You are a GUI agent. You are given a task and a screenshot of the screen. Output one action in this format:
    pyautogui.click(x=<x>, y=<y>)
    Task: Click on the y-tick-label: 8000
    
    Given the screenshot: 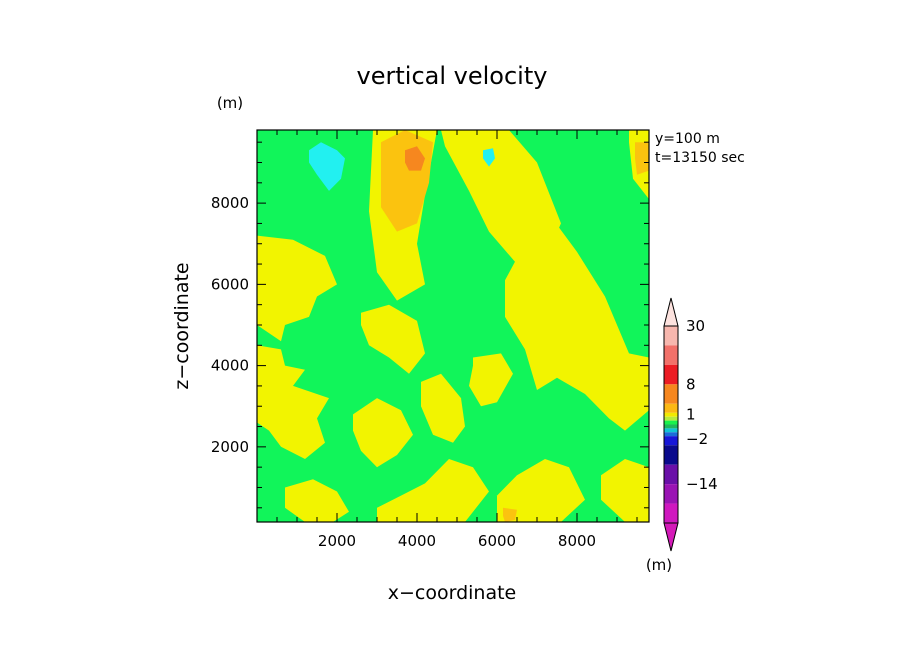 What is the action you would take?
    pyautogui.click(x=230, y=203)
    